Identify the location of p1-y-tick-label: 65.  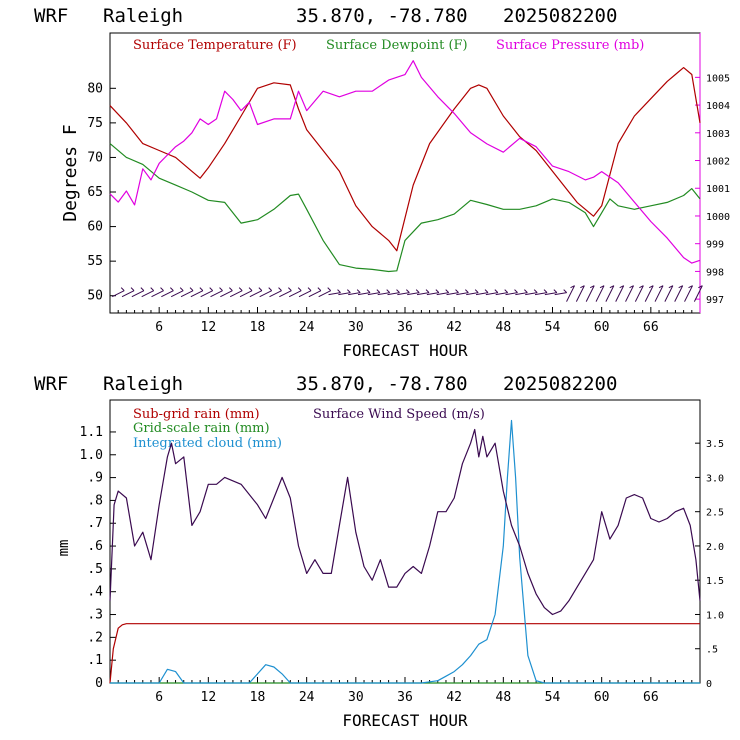
(95, 192).